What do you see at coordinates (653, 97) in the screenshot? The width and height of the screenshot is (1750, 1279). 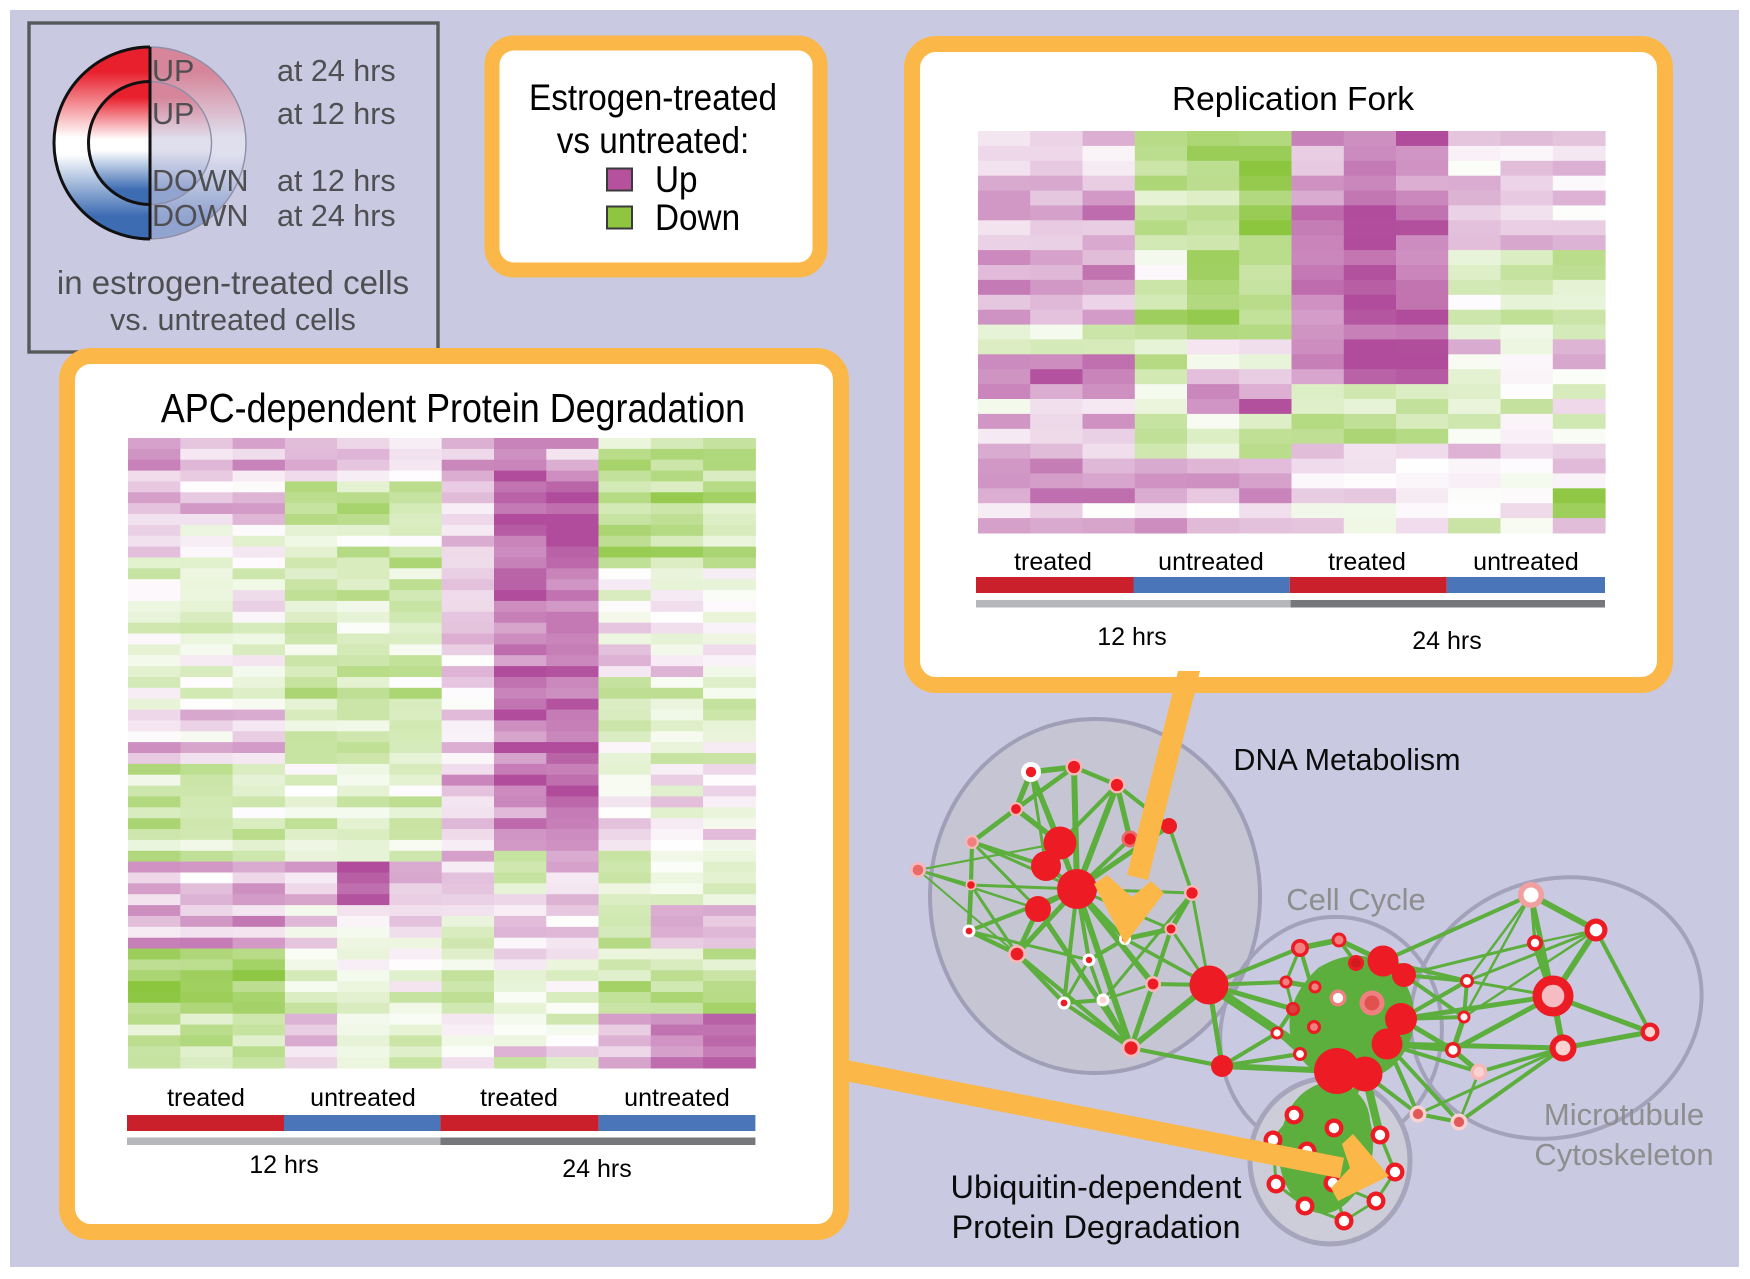 I see `svg-text: Estrogen-treated` at bounding box center [653, 97].